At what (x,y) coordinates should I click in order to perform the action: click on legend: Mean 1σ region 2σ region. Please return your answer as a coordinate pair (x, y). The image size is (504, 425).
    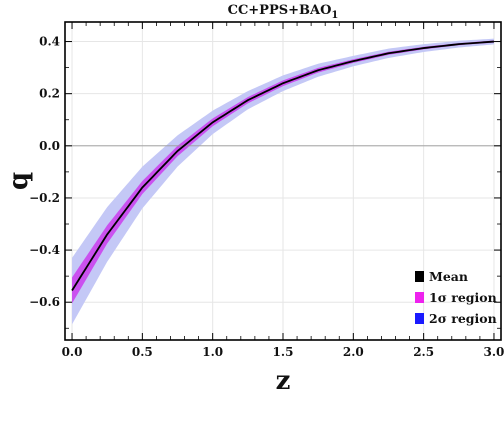
    Looking at the image, I should click on (456, 297).